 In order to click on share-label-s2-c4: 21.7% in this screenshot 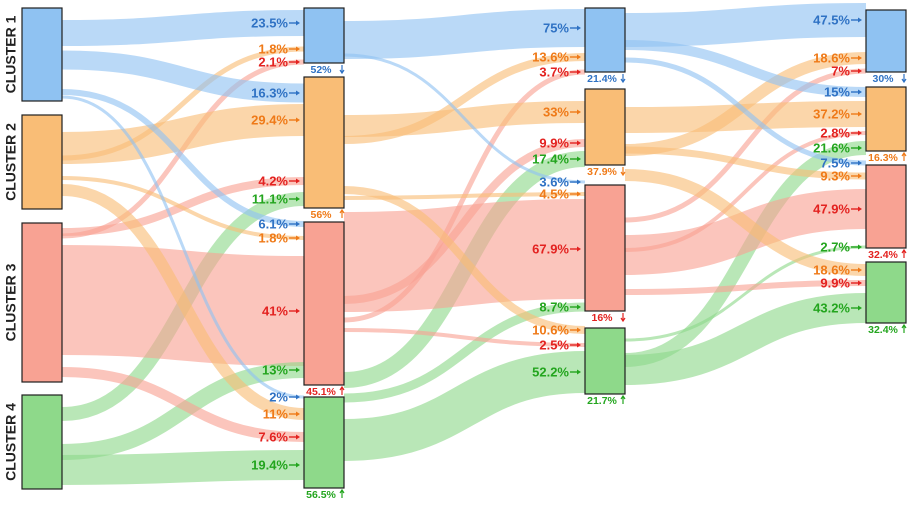, I will do `click(602, 401)`.